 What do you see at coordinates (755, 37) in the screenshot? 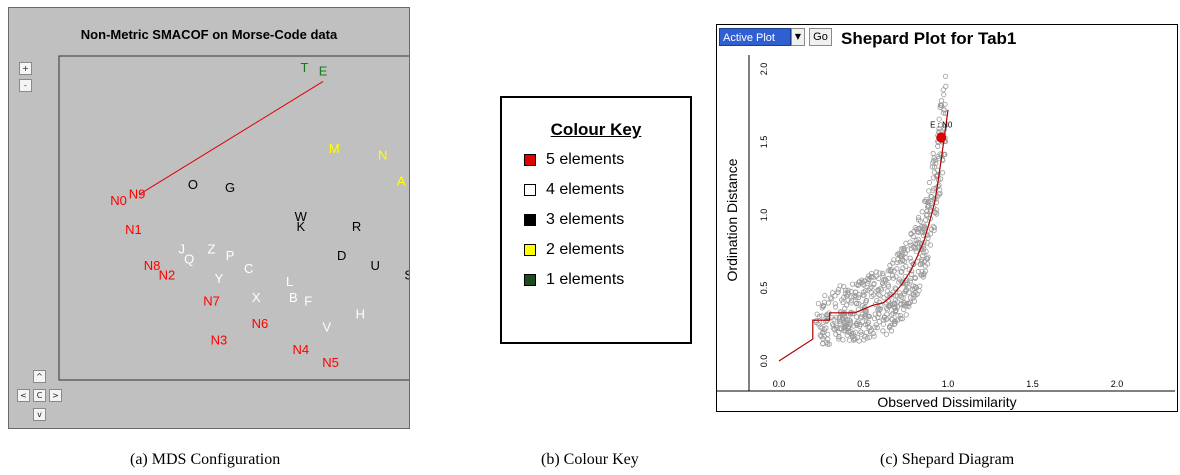
I see `active-plot-select: Active Plot` at bounding box center [755, 37].